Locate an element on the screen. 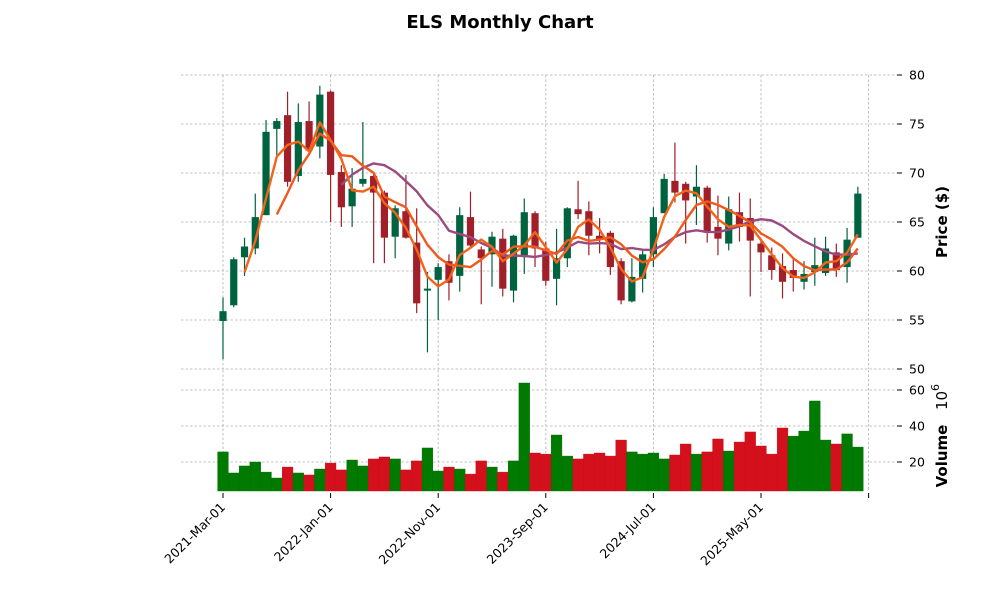 Image resolution: width=1000 pixels, height=600 pixels. x-tick-label: 2025-May-01 is located at coordinates (731, 534).